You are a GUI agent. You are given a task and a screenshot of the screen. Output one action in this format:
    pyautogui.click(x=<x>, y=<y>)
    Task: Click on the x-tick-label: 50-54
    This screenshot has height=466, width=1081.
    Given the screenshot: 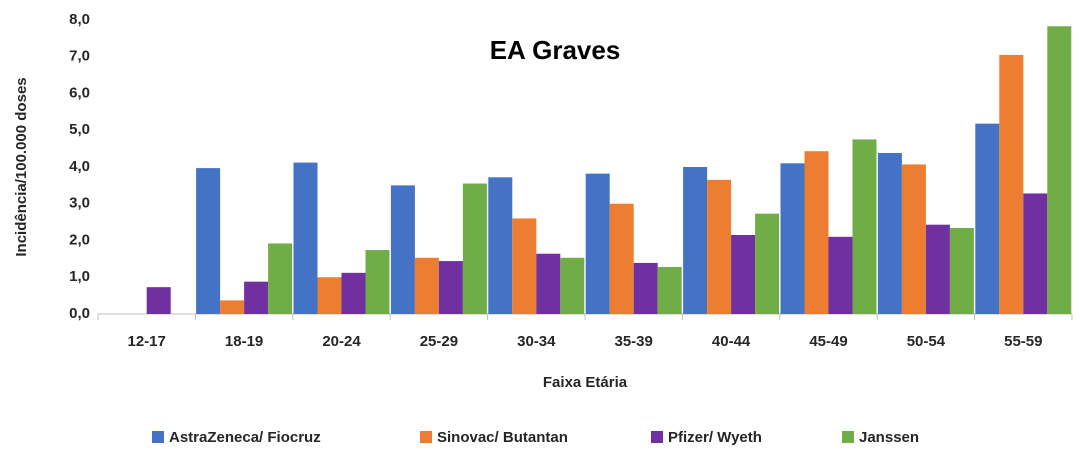 What is the action you would take?
    pyautogui.click(x=926, y=341)
    